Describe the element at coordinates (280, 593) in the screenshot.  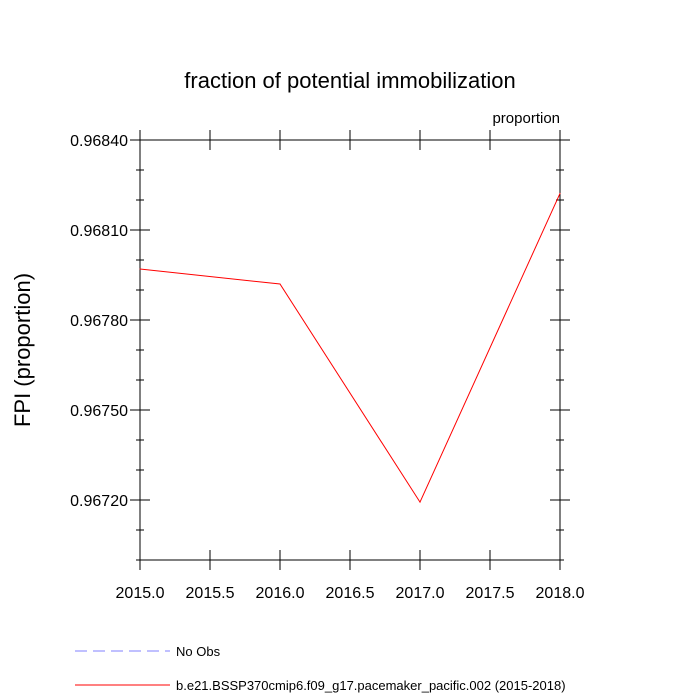
I see `x-tick-label: 2016.0` at that location.